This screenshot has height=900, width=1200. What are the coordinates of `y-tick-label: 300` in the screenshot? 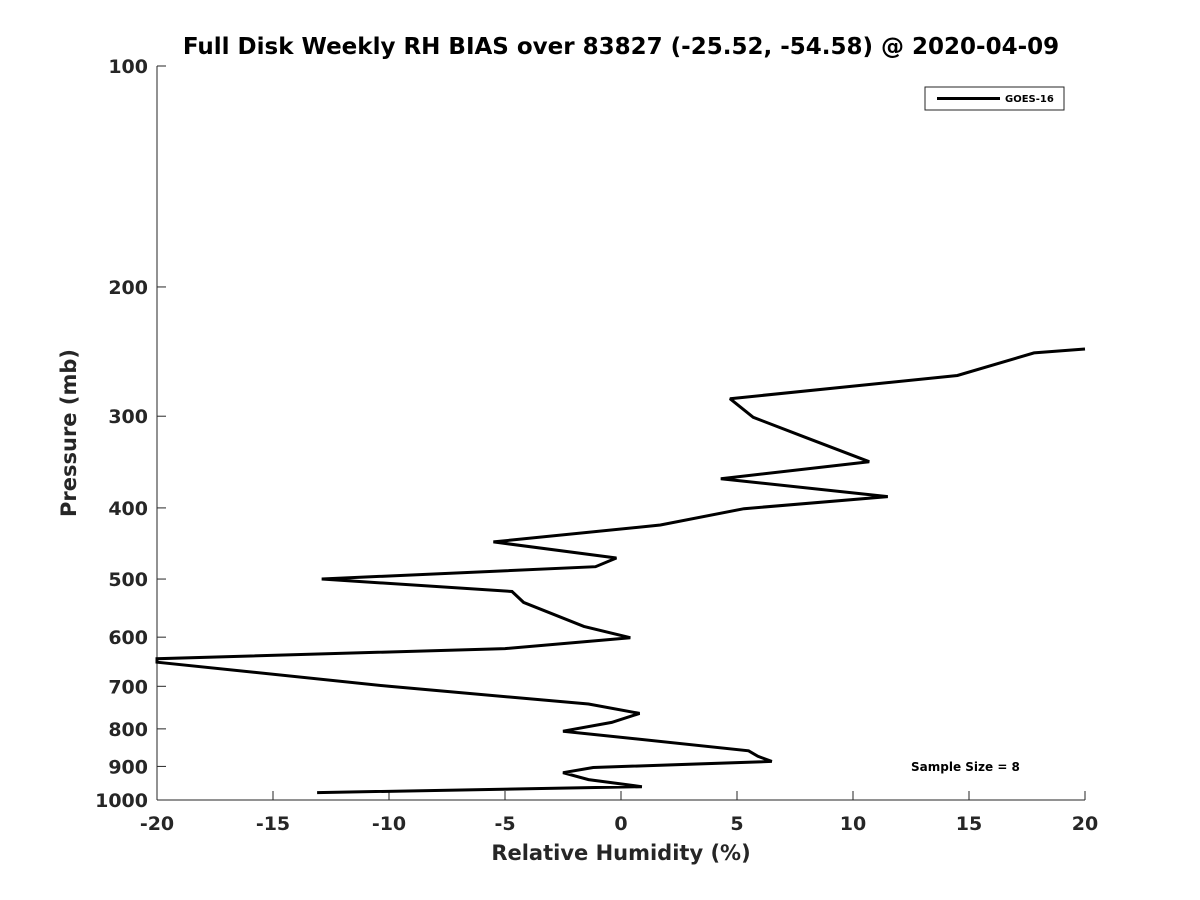 It's located at (128, 417).